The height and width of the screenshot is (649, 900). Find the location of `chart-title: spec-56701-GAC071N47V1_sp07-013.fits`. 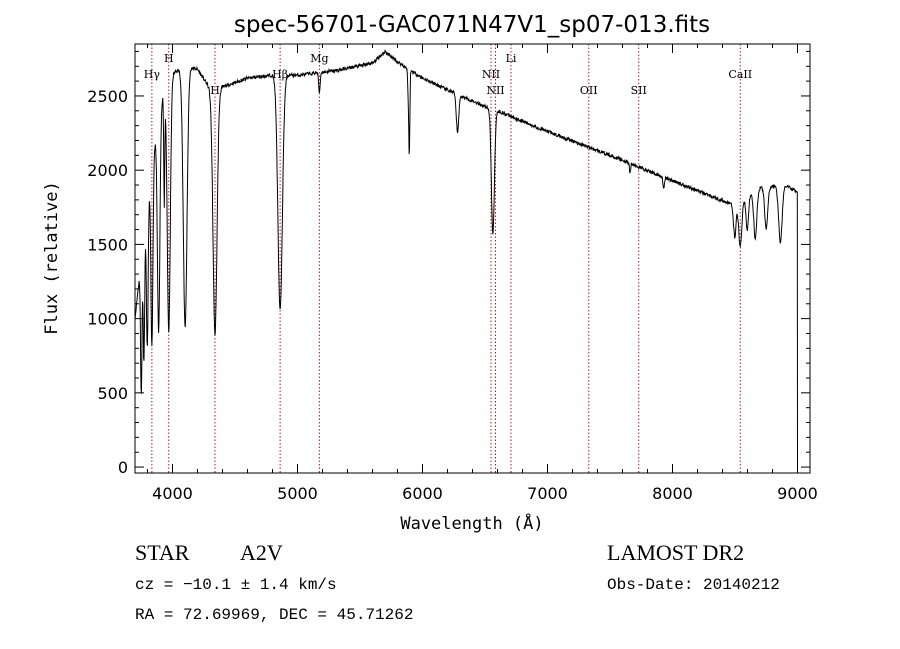

chart-title: spec-56701-GAC071N47V1_sp07-013.fits is located at coordinates (472, 25).